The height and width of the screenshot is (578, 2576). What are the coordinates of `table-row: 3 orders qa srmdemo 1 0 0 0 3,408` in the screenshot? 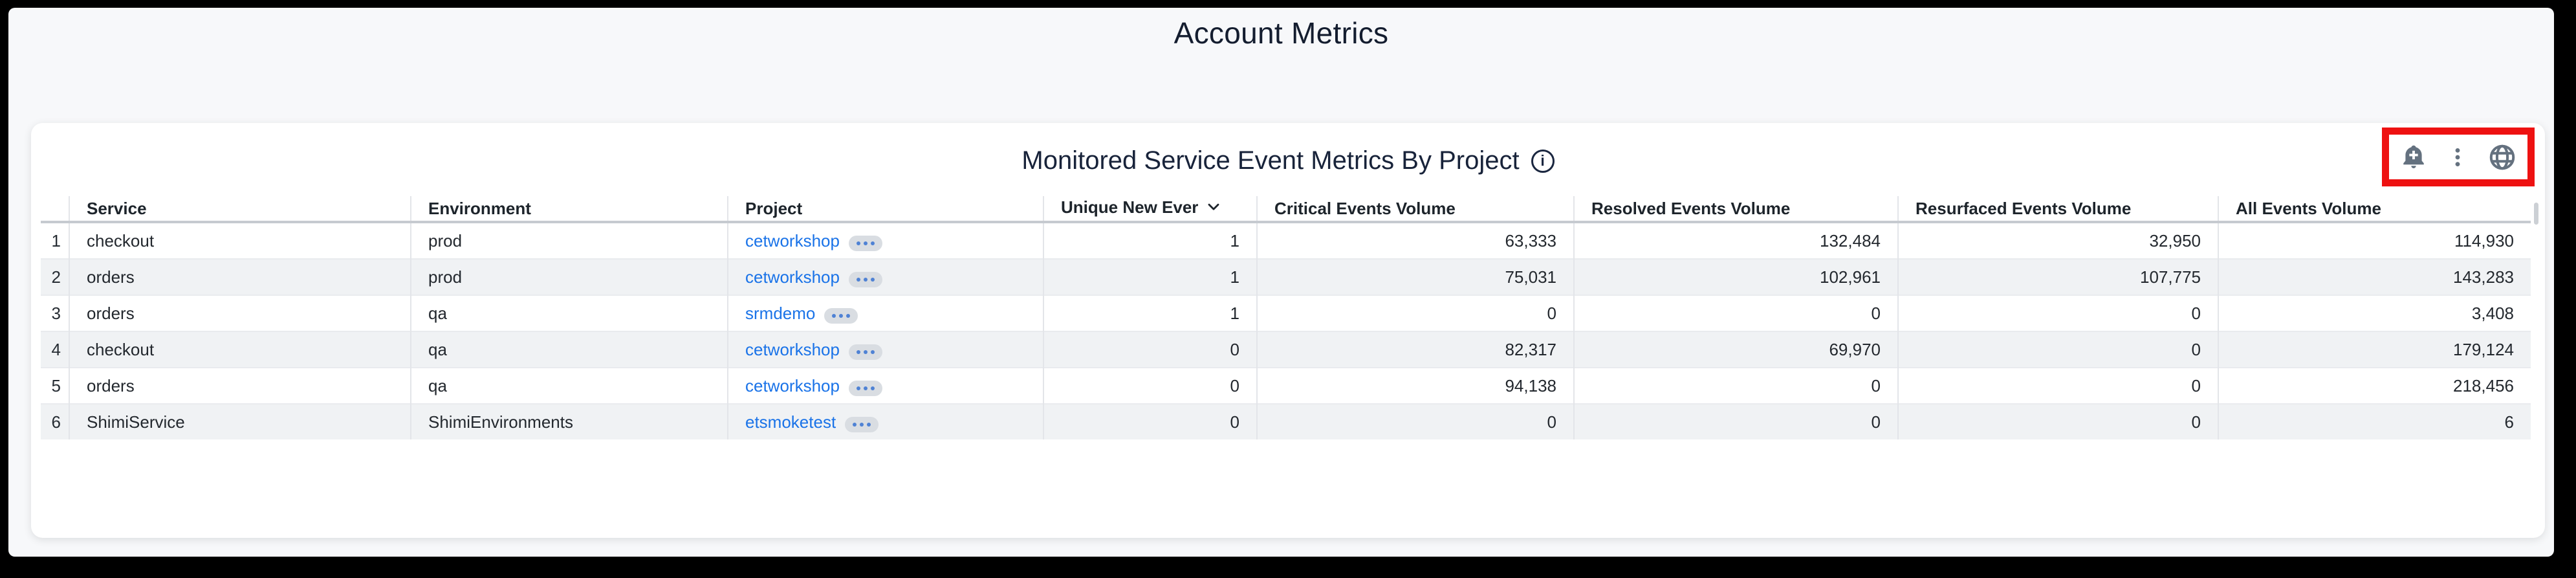 It's located at (1286, 313).